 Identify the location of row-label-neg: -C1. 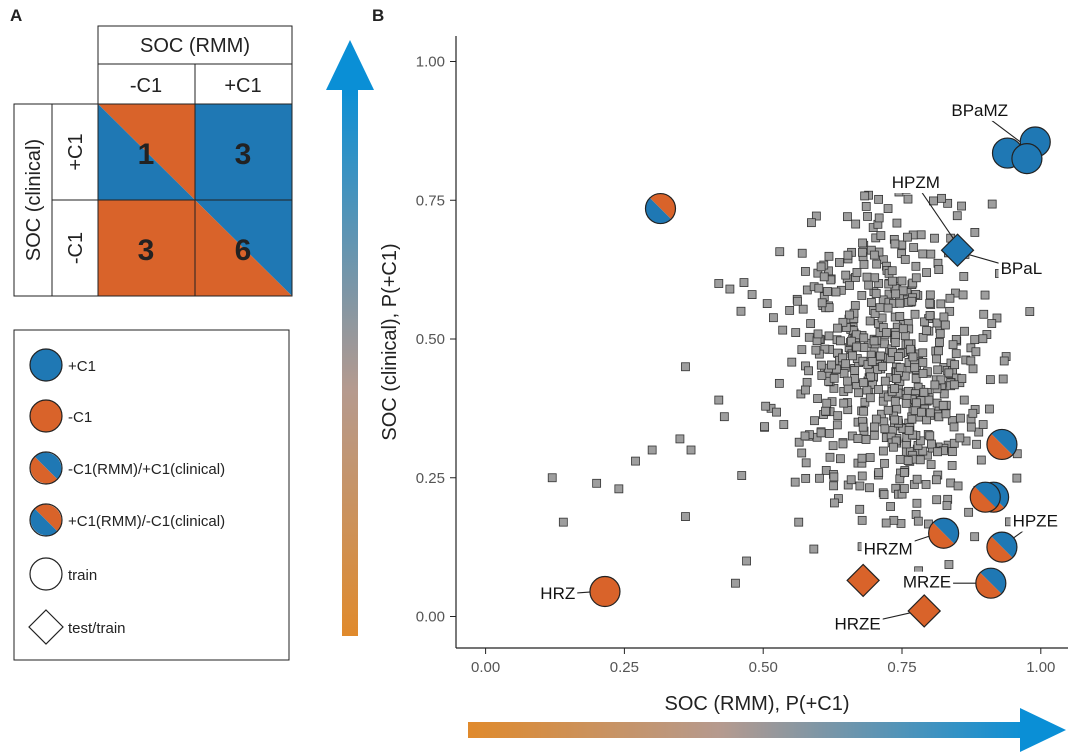
(76, 248).